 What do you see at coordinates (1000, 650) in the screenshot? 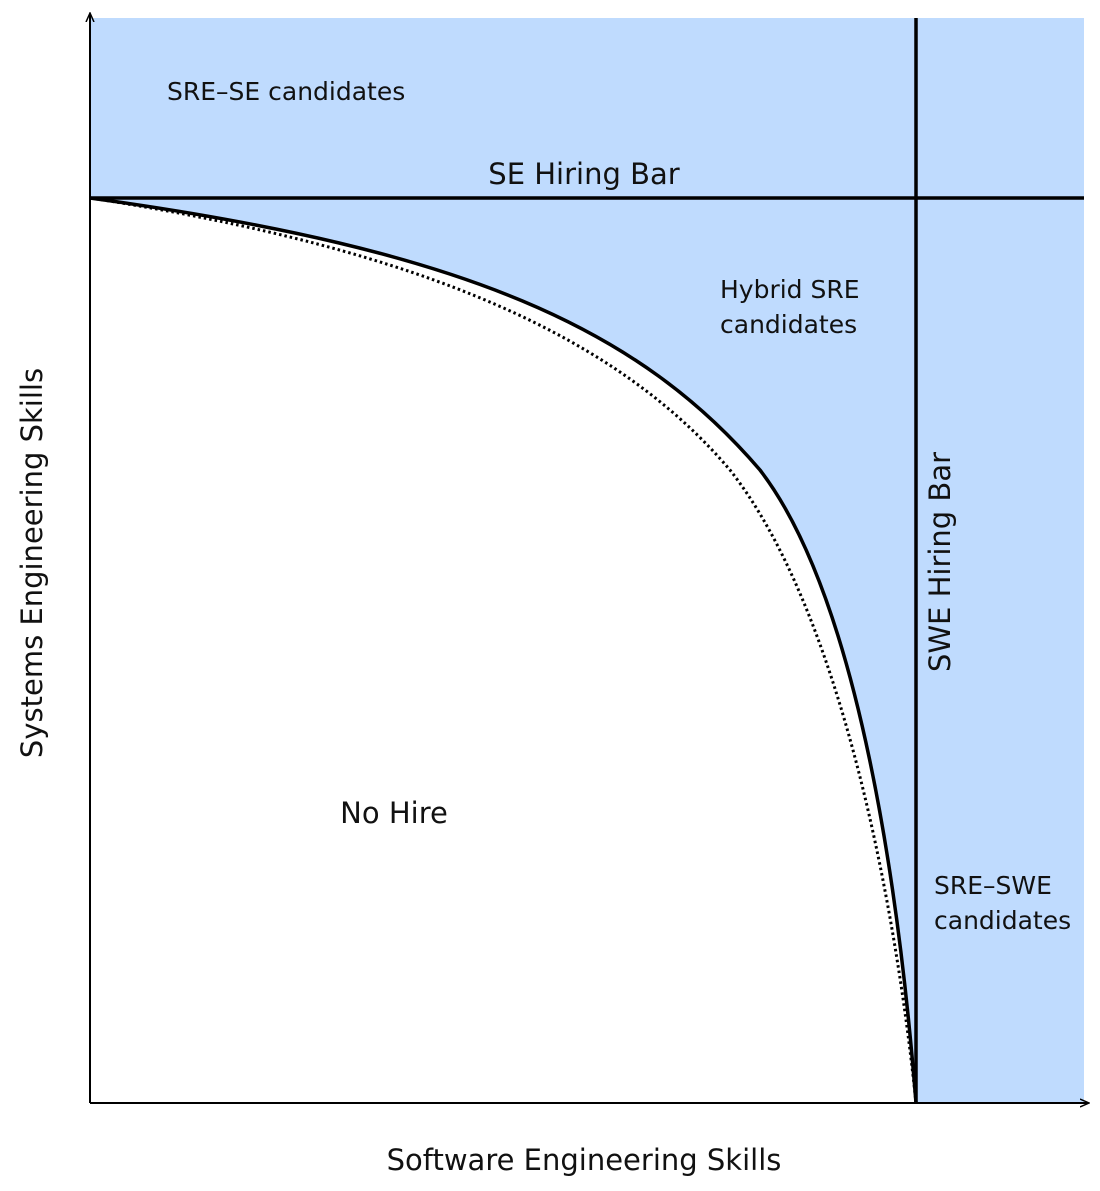
I see `sre-swe-region` at bounding box center [1000, 650].